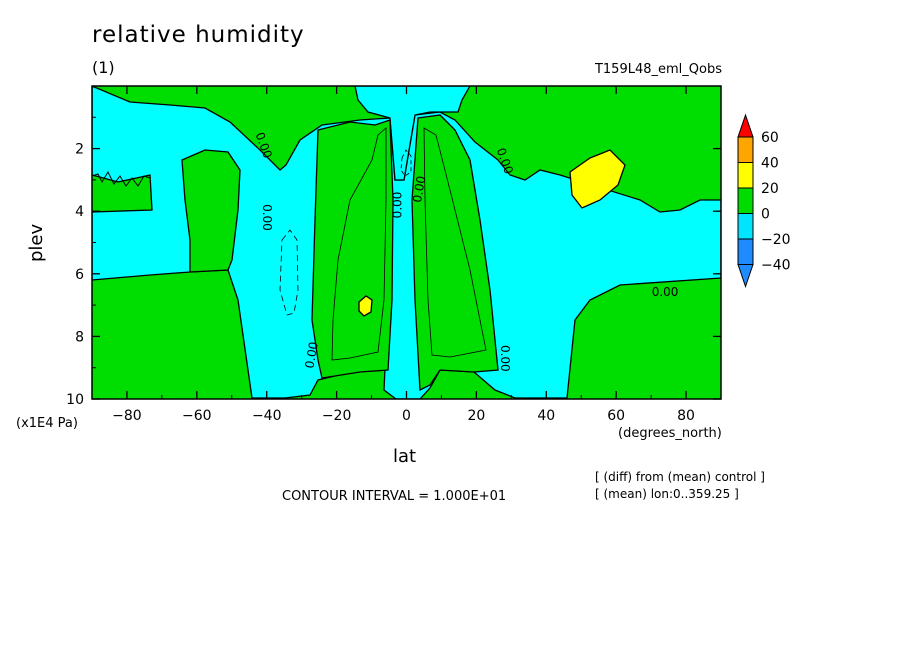  Describe the element at coordinates (79, 212) in the screenshot. I see `y-tick-label: 4` at that location.